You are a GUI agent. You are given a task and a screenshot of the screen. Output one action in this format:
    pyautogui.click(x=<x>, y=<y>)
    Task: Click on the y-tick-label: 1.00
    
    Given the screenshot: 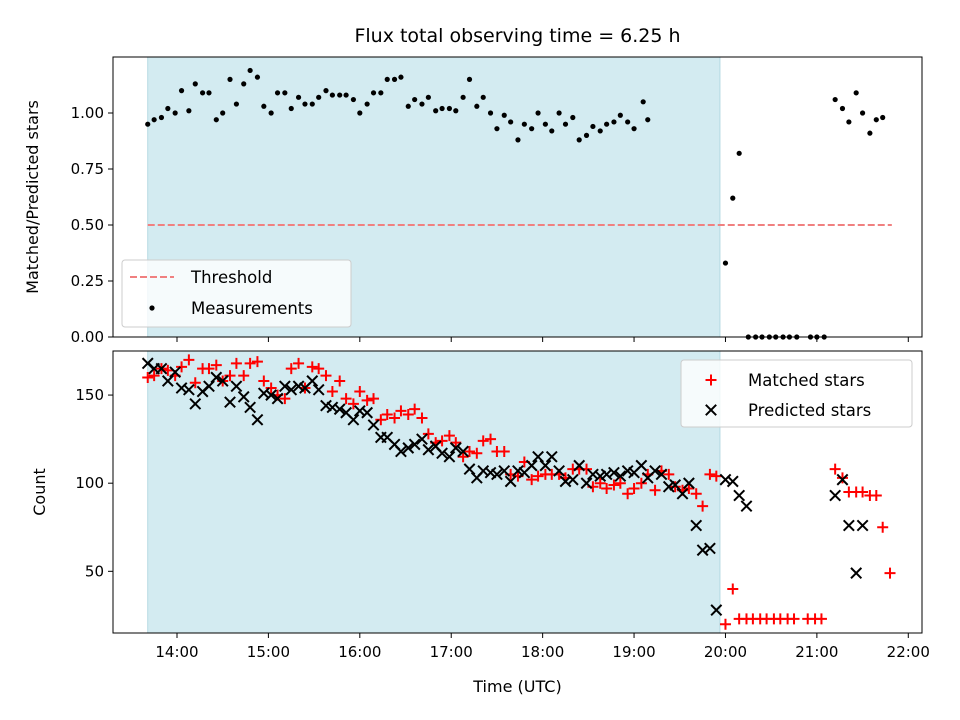 What is the action you would take?
    pyautogui.click(x=87, y=113)
    